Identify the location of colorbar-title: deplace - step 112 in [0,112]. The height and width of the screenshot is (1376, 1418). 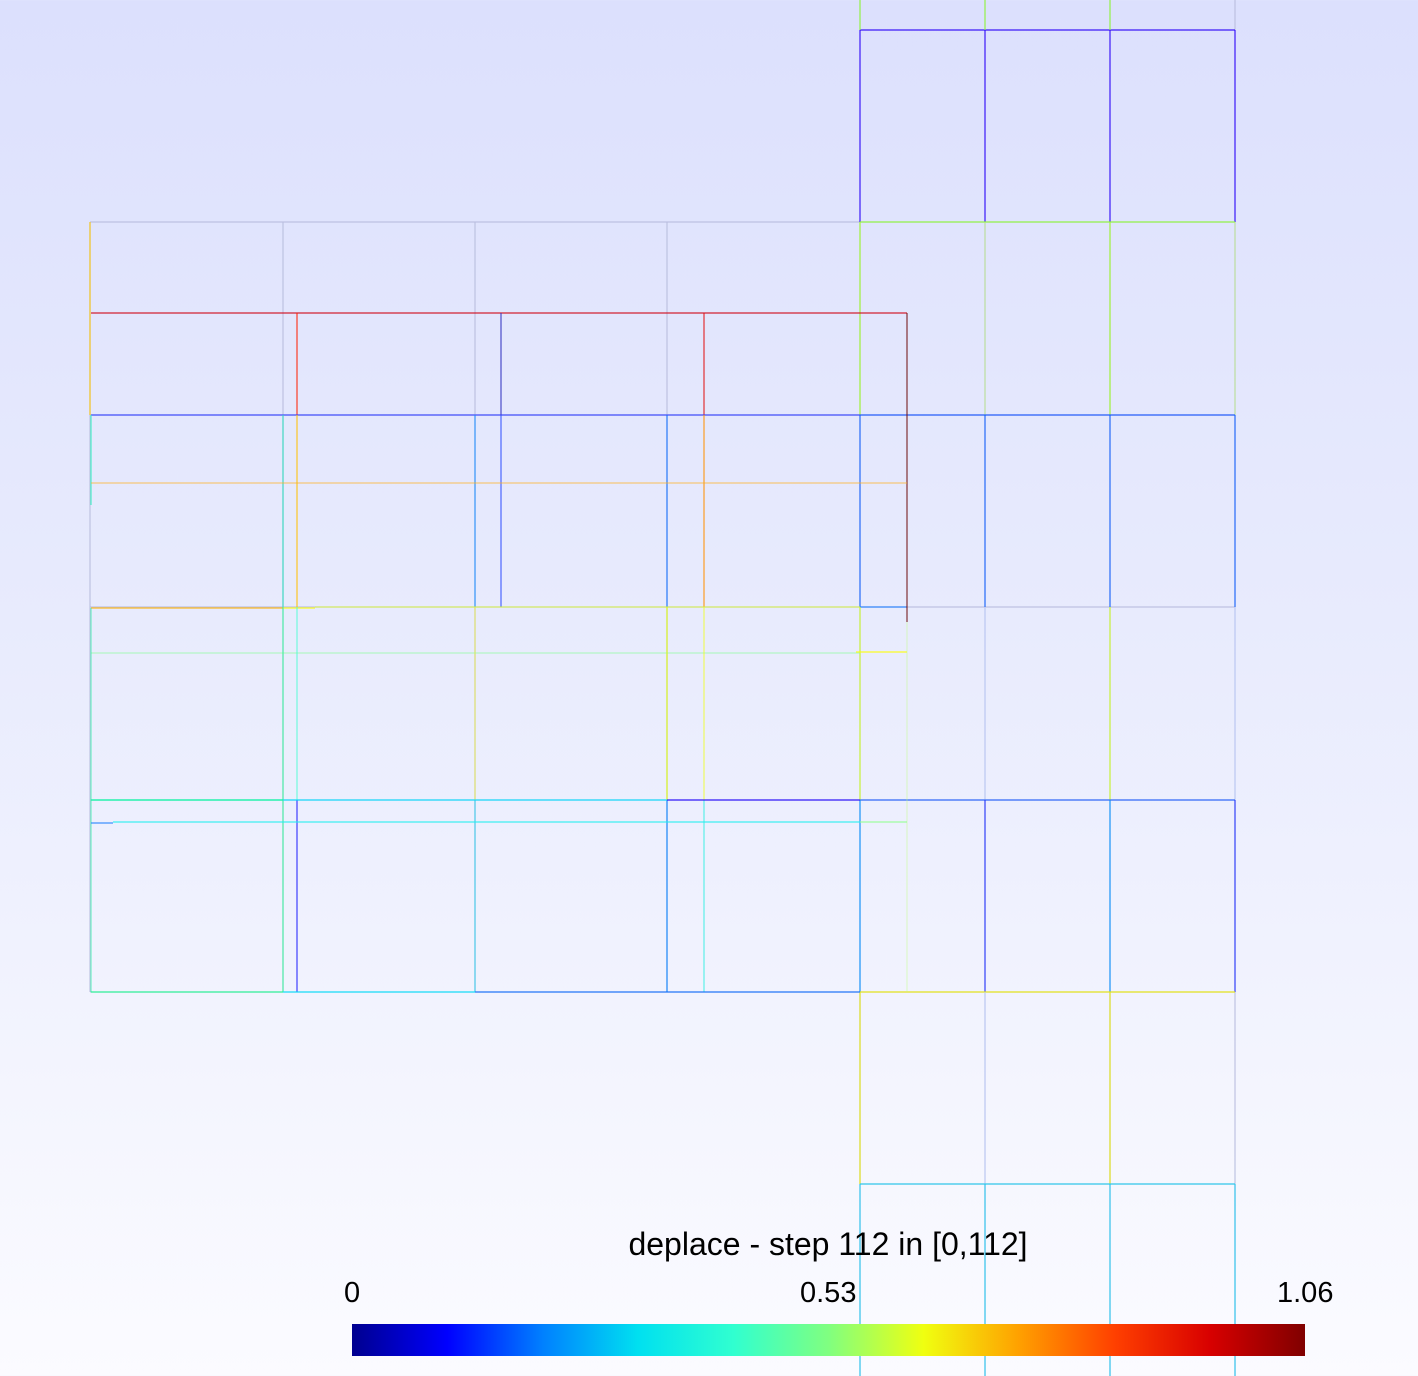
(828, 1244).